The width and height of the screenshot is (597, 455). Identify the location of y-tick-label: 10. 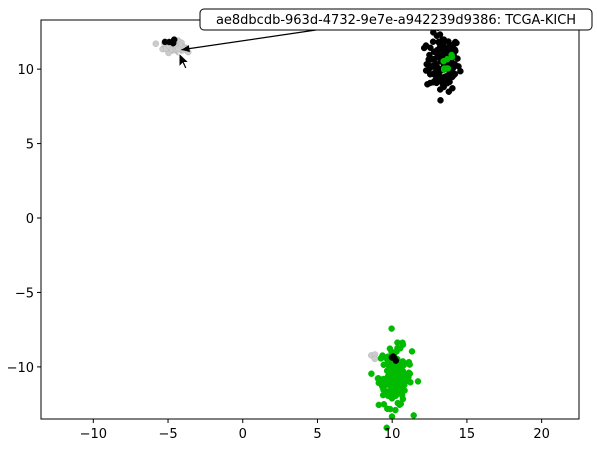
(25, 70).